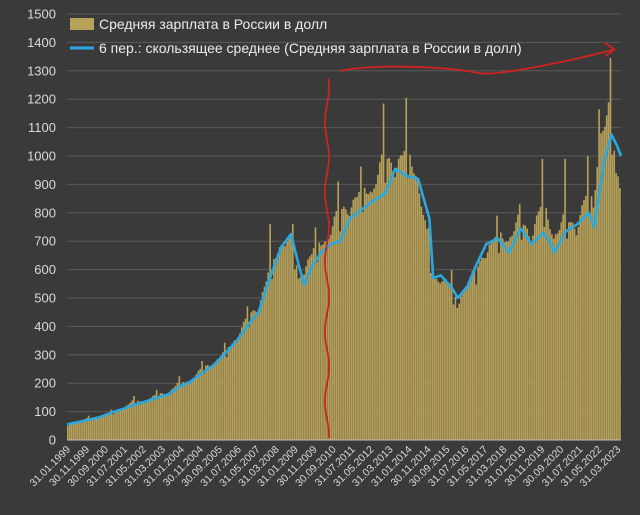 Image resolution: width=640 pixels, height=515 pixels. Describe the element at coordinates (477, 61) in the screenshot. I see `trend-arrow` at that location.